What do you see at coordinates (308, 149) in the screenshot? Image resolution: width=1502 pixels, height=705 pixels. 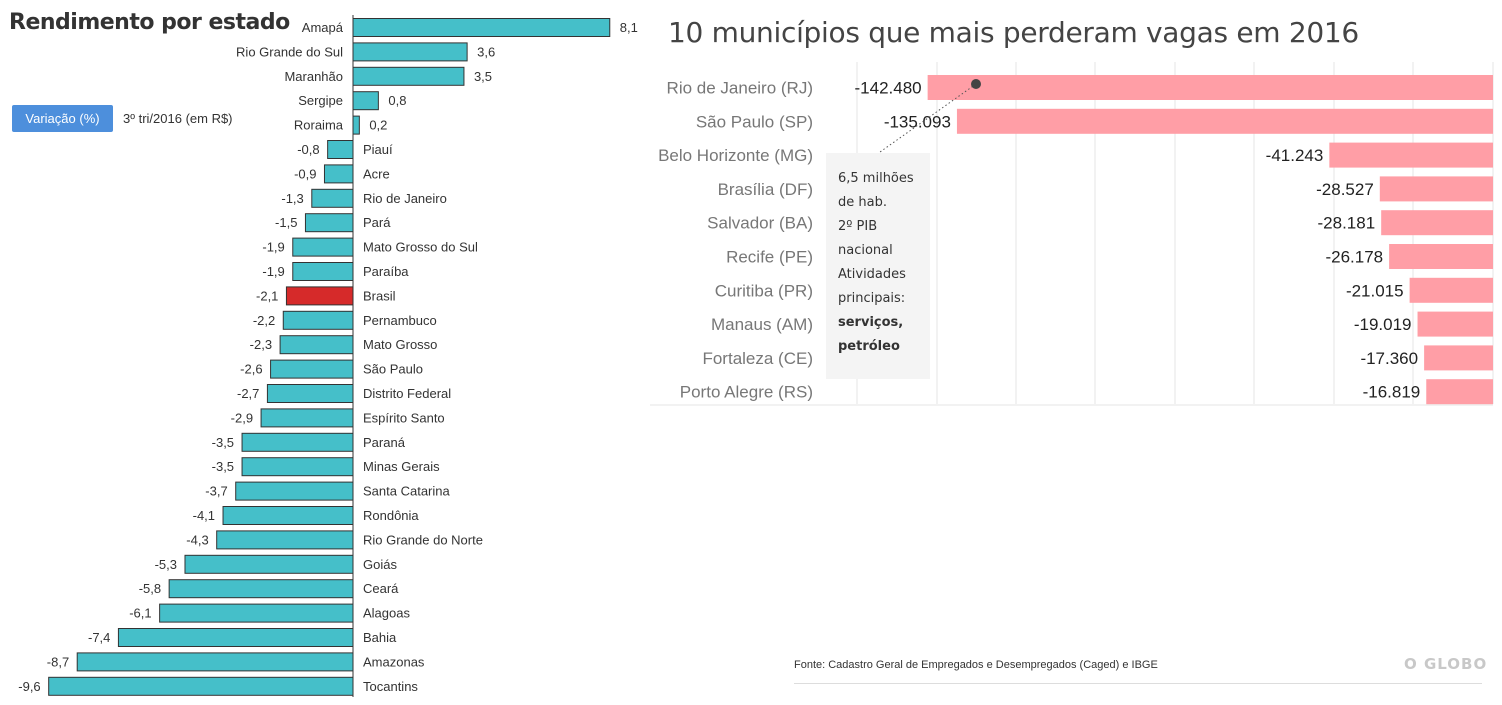 I see `value-label: -0,8` at bounding box center [308, 149].